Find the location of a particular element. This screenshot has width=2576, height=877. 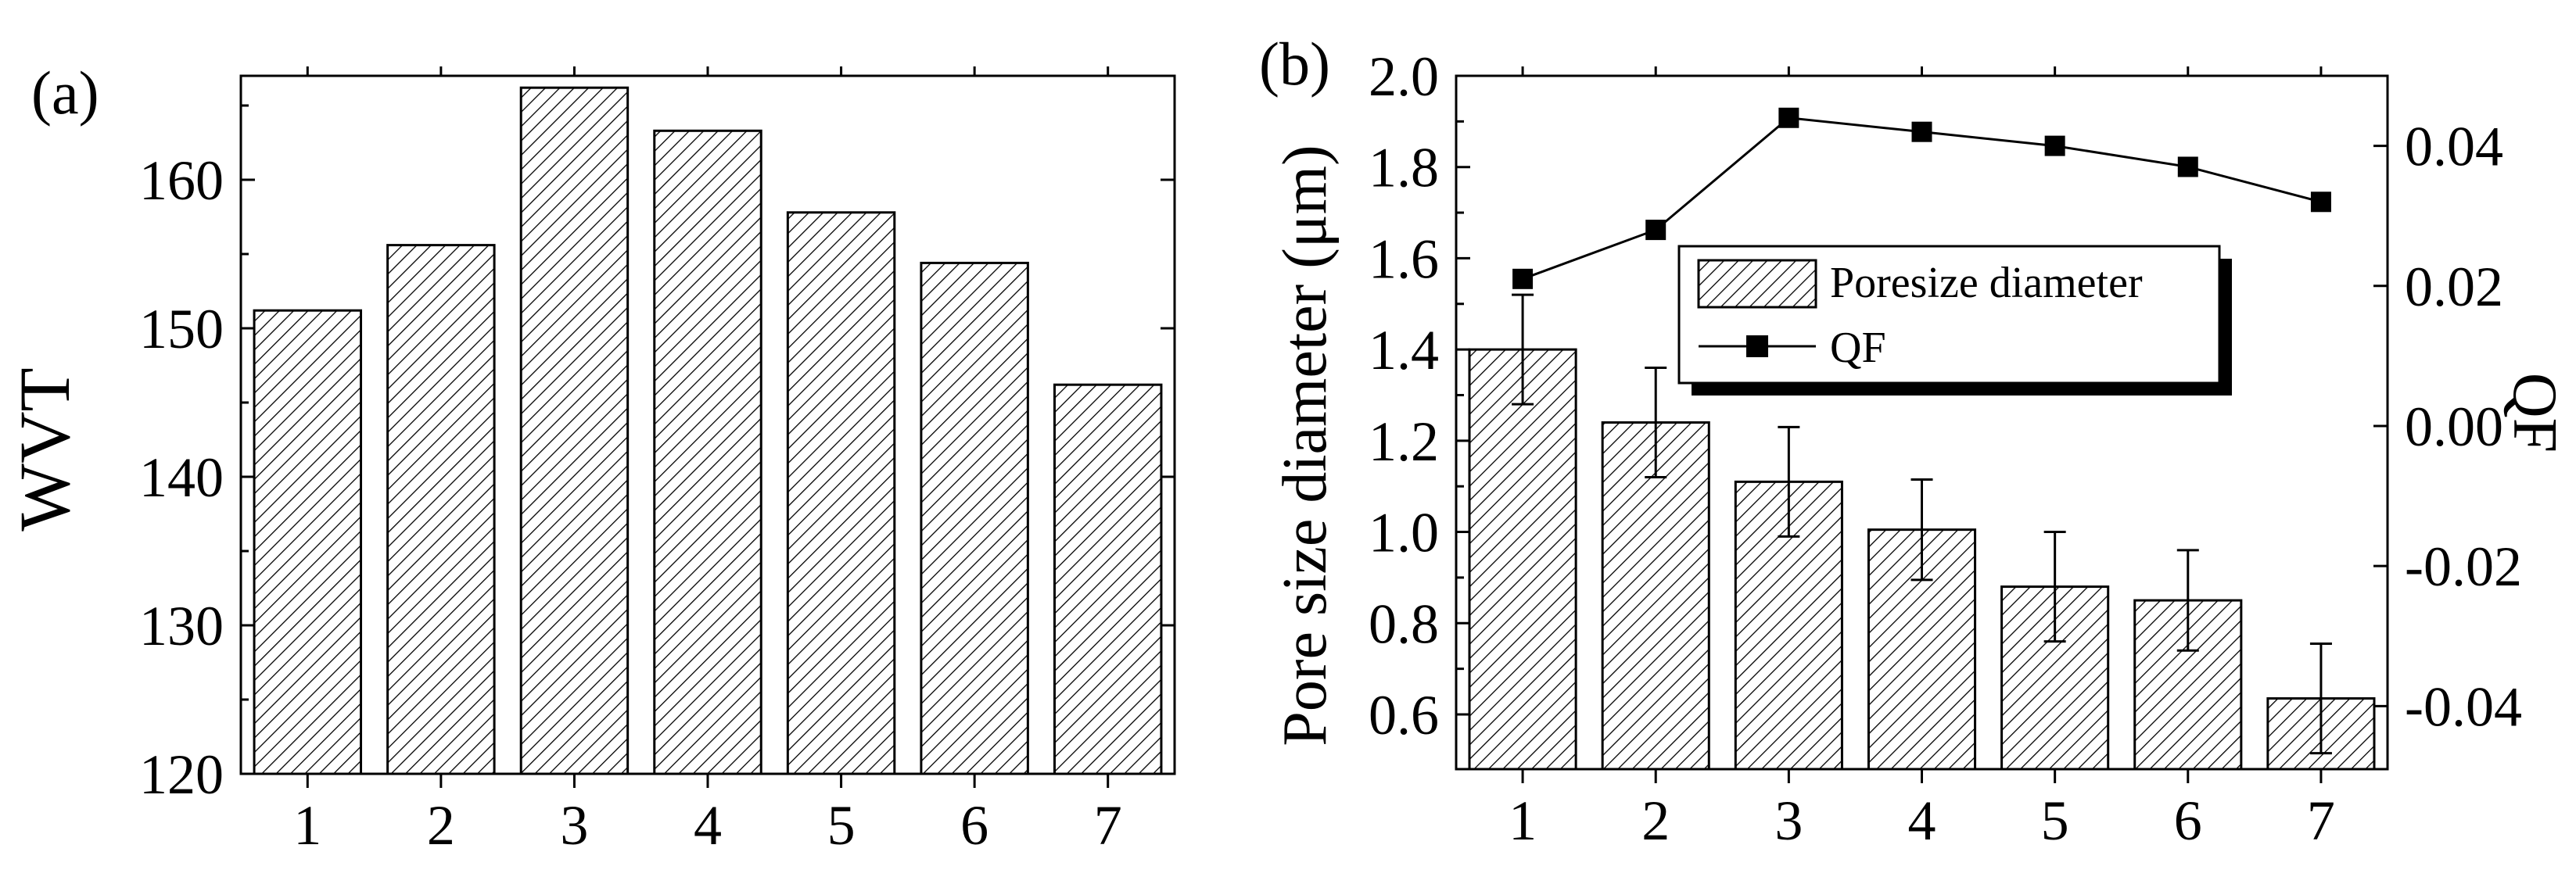

y-tick-label-b-0.8: 0.8 is located at coordinates (1404, 623).